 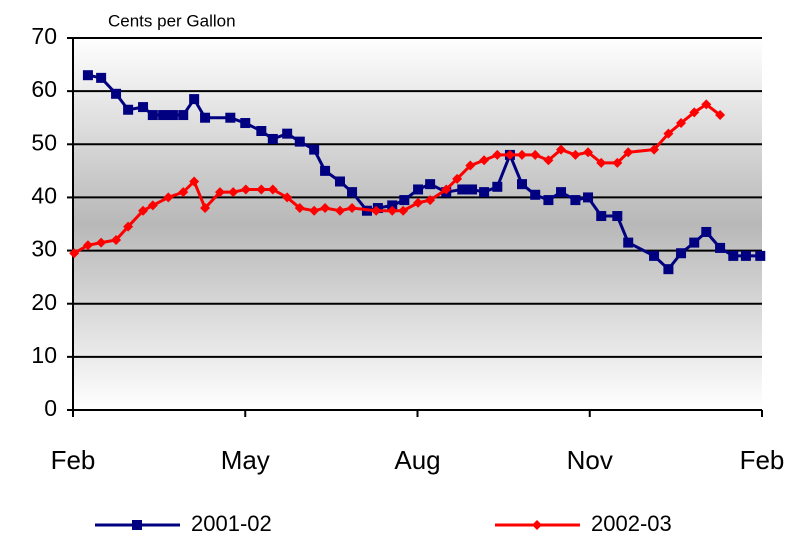 What do you see at coordinates (590, 460) in the screenshot?
I see `x-tick-label: Nov` at bounding box center [590, 460].